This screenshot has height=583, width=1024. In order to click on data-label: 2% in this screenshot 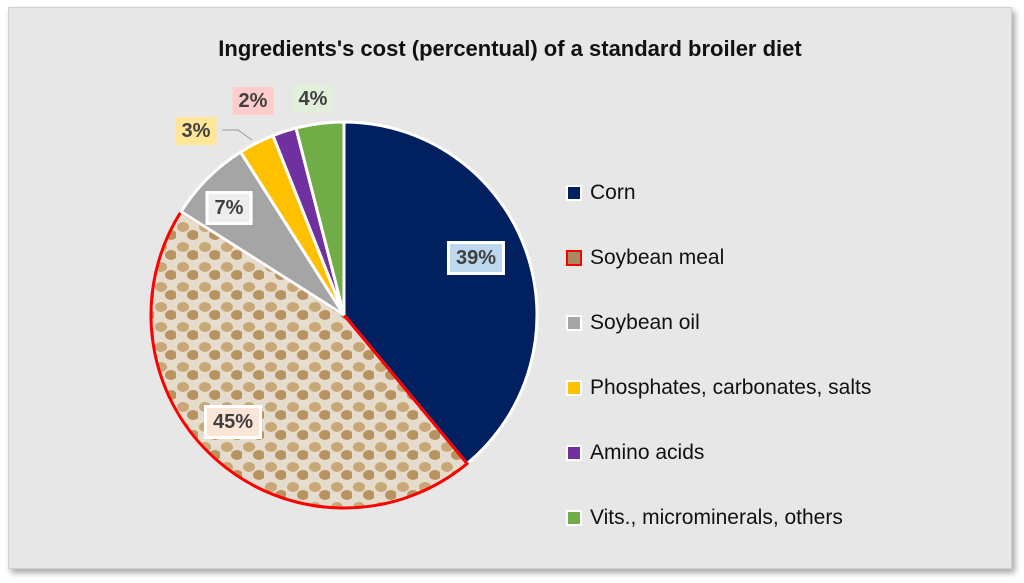, I will do `click(253, 101)`.